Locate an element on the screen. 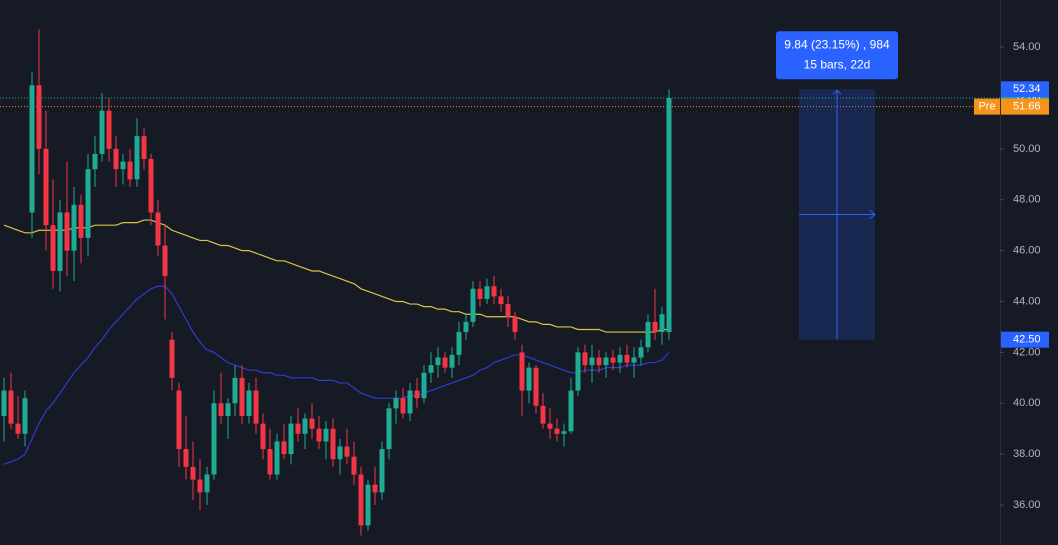  price-tag-prefix-box is located at coordinates (987, 106).